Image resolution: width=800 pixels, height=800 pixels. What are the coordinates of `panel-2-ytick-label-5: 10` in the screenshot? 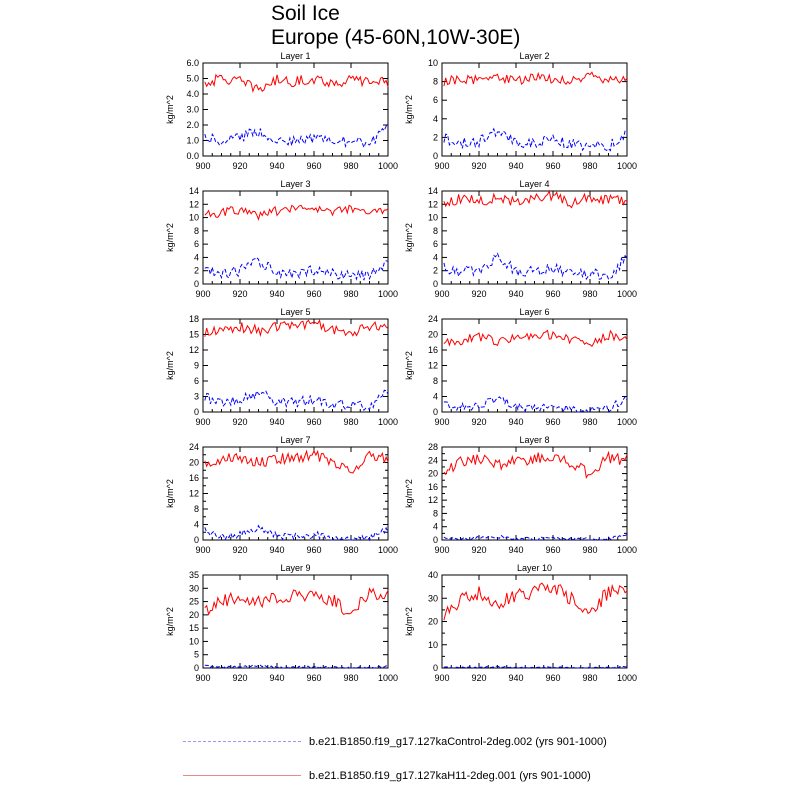 It's located at (433, 63).